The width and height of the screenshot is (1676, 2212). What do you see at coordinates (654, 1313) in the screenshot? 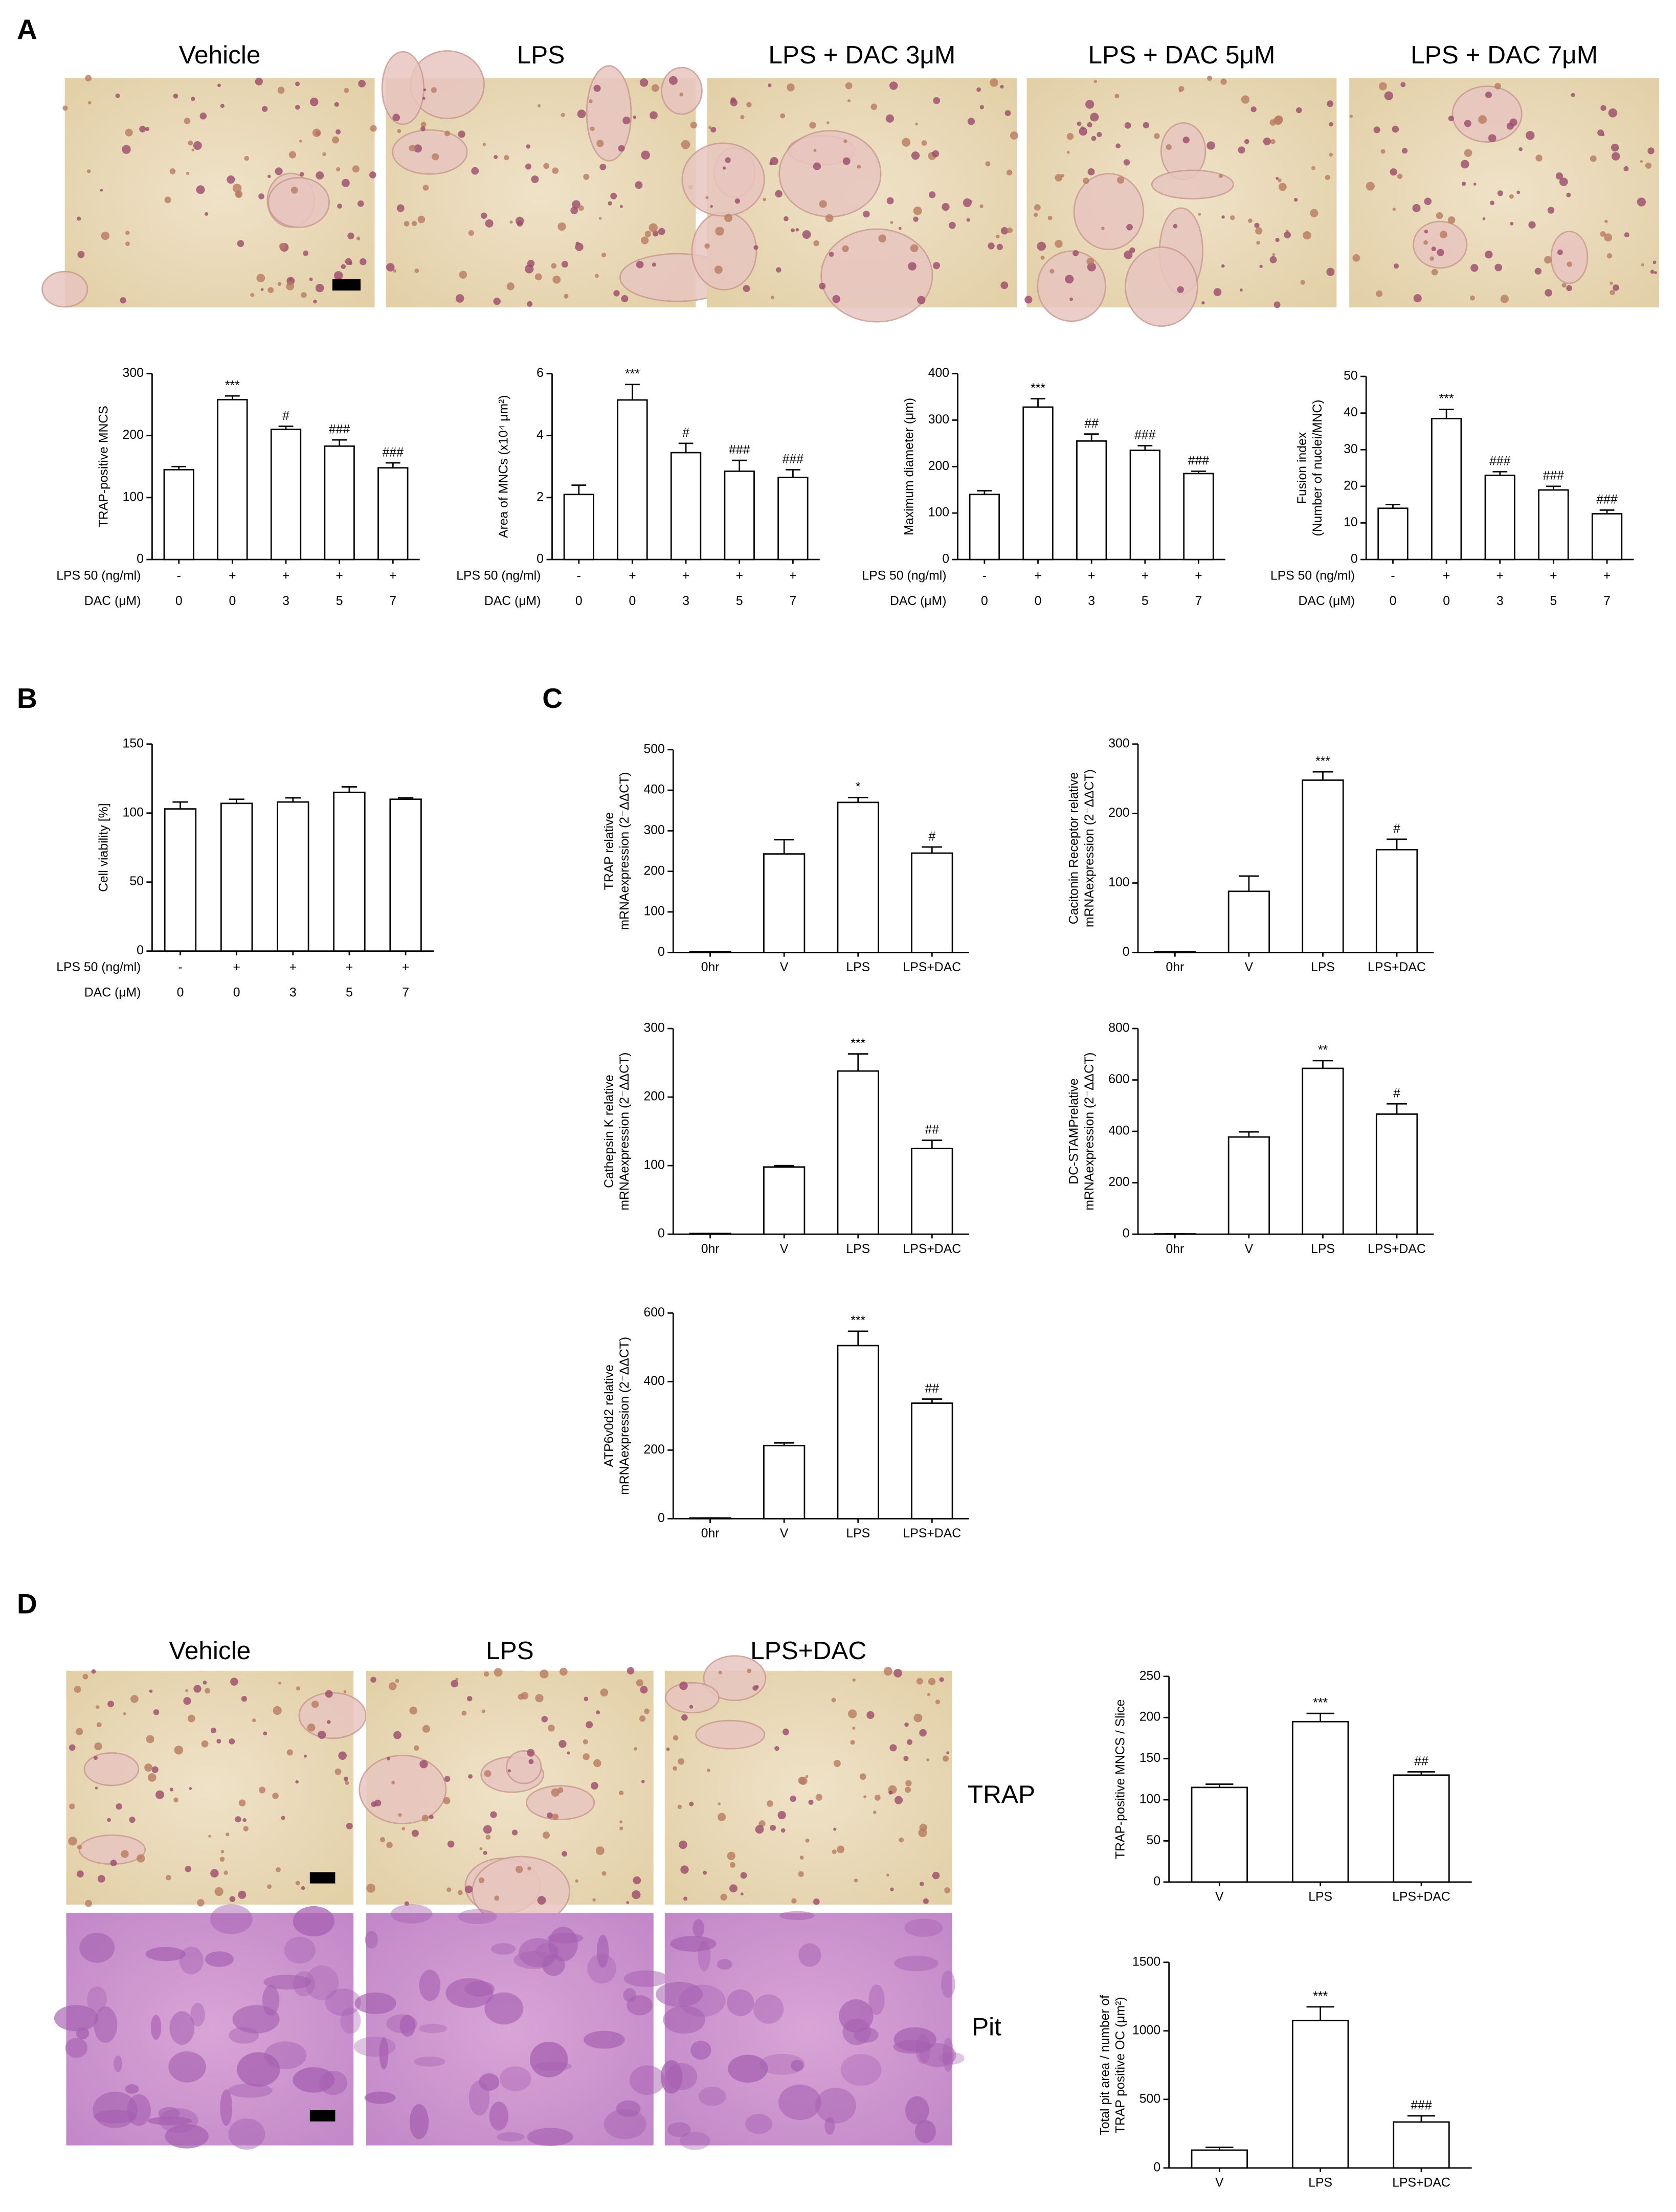
I see `y-tick-label: 600` at bounding box center [654, 1313].